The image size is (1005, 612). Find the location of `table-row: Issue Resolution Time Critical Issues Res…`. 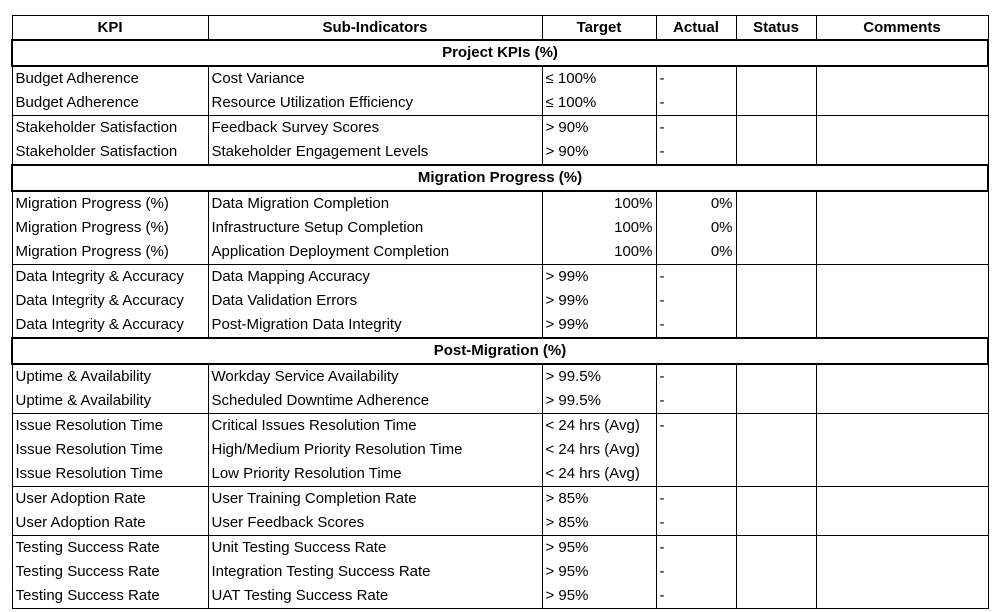

table-row: Issue Resolution Time Critical Issues Res… is located at coordinates (500, 425).